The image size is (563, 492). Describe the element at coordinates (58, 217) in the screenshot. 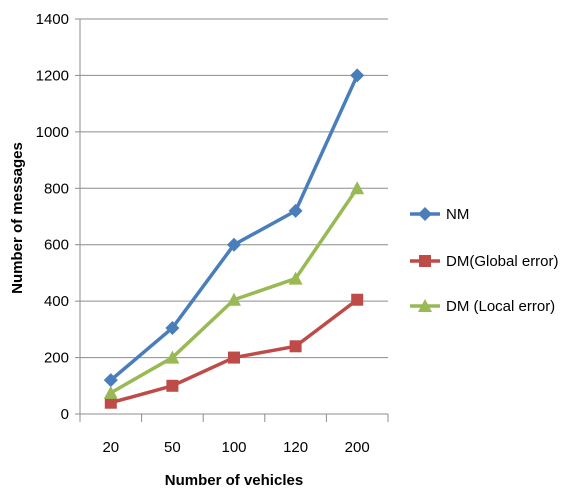

I see `y-tick-labels: 0 200 400 600 800 1000 1200 1400` at that location.